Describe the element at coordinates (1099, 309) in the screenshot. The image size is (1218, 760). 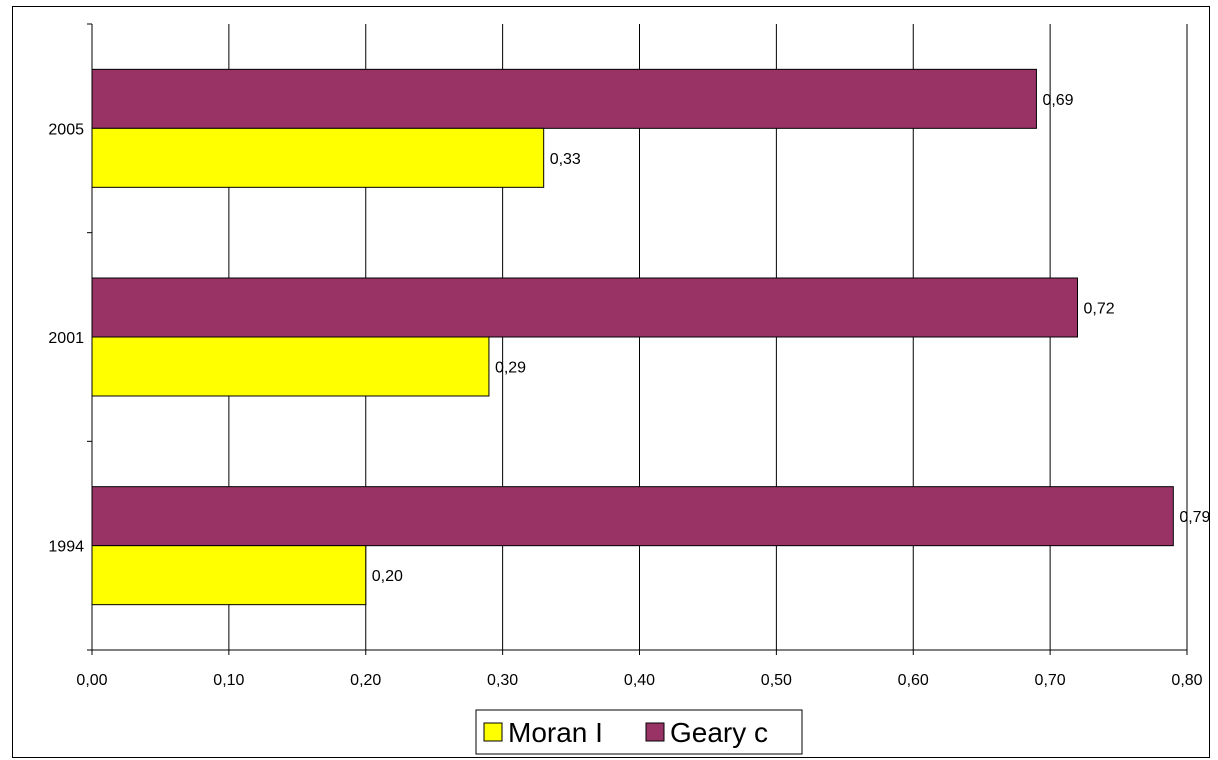
I see `data-label-geary-c-2001: 0,72` at that location.